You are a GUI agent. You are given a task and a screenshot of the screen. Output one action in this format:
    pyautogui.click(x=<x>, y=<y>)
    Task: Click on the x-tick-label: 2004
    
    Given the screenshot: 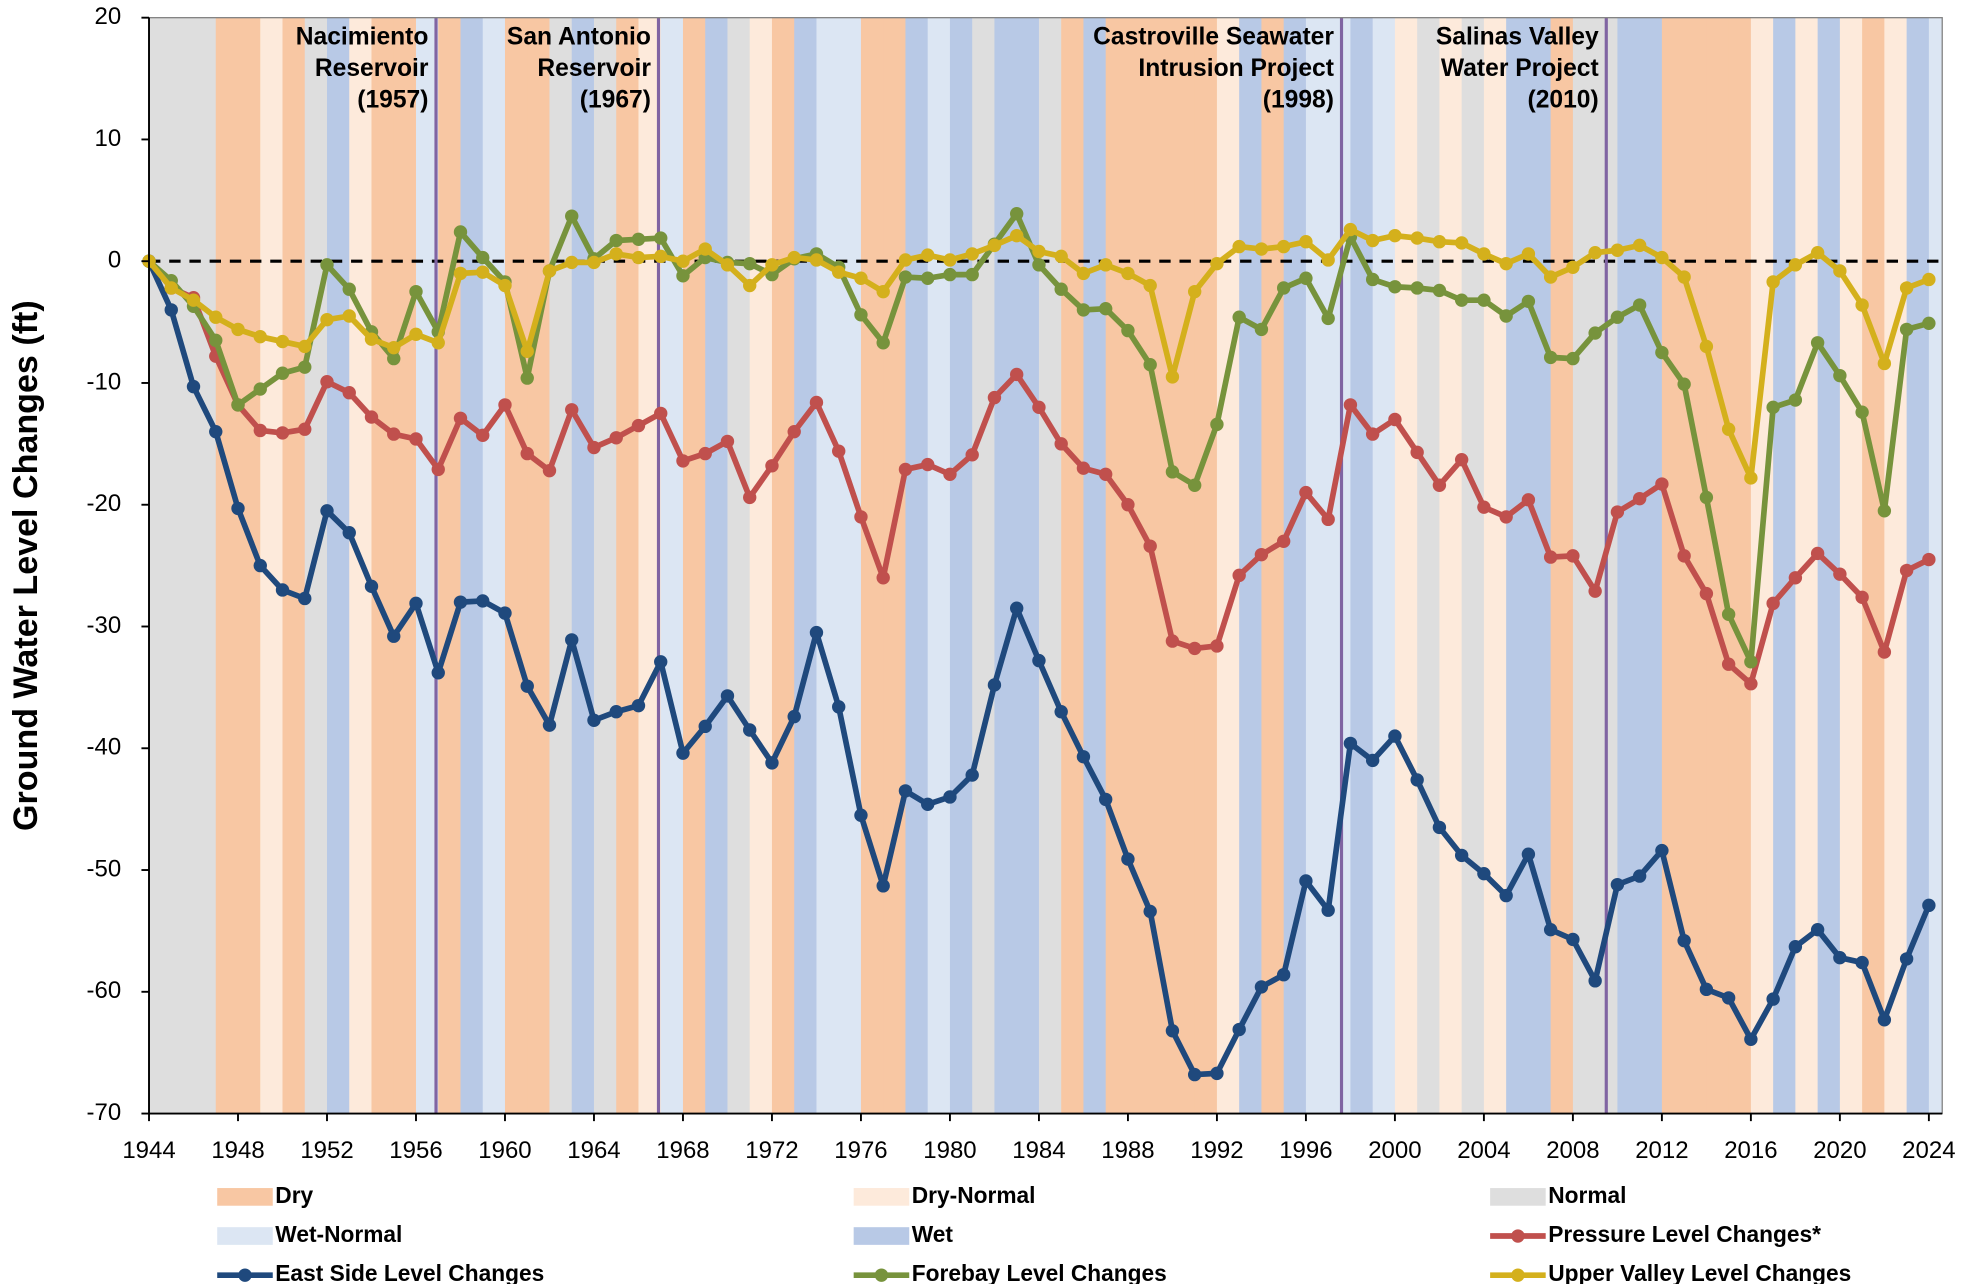 What is the action you would take?
    pyautogui.click(x=1483, y=1150)
    